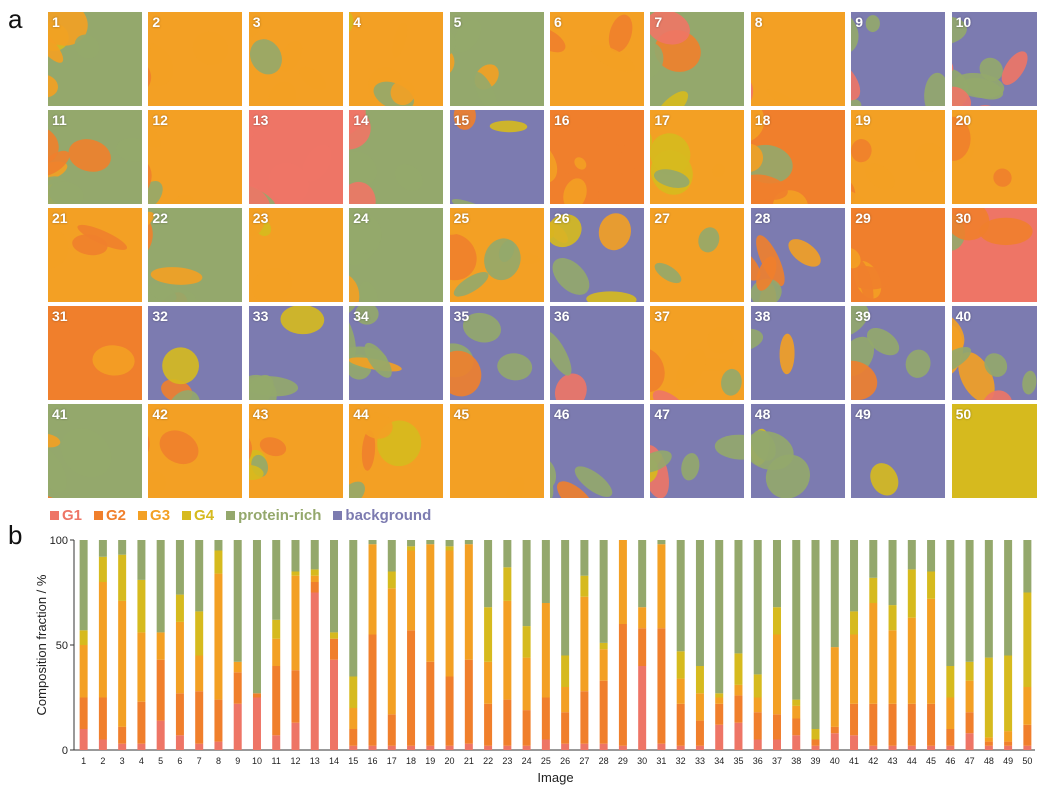  Describe the element at coordinates (697, 59) in the screenshot. I see `image-tile: 7` at that location.